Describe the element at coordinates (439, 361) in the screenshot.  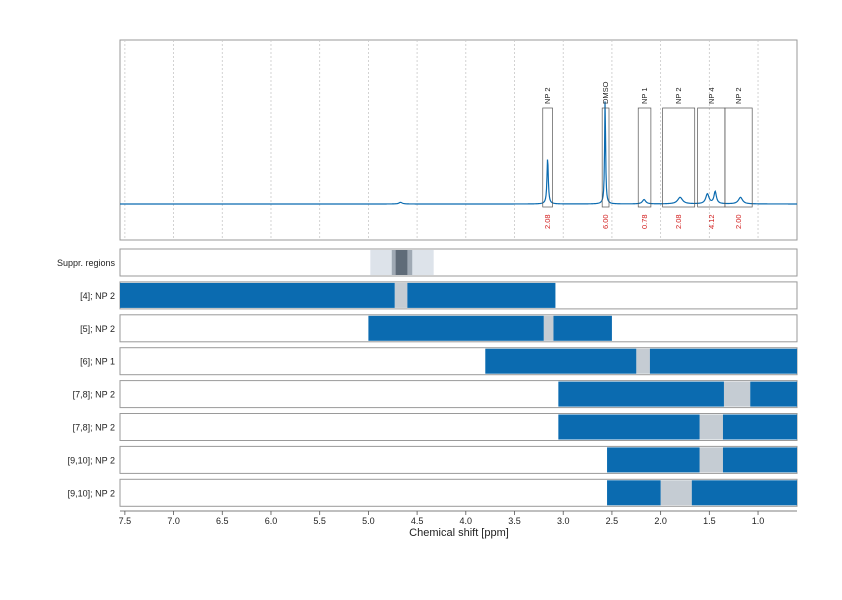
I see `track-3: [6]; NP 1` at that location.